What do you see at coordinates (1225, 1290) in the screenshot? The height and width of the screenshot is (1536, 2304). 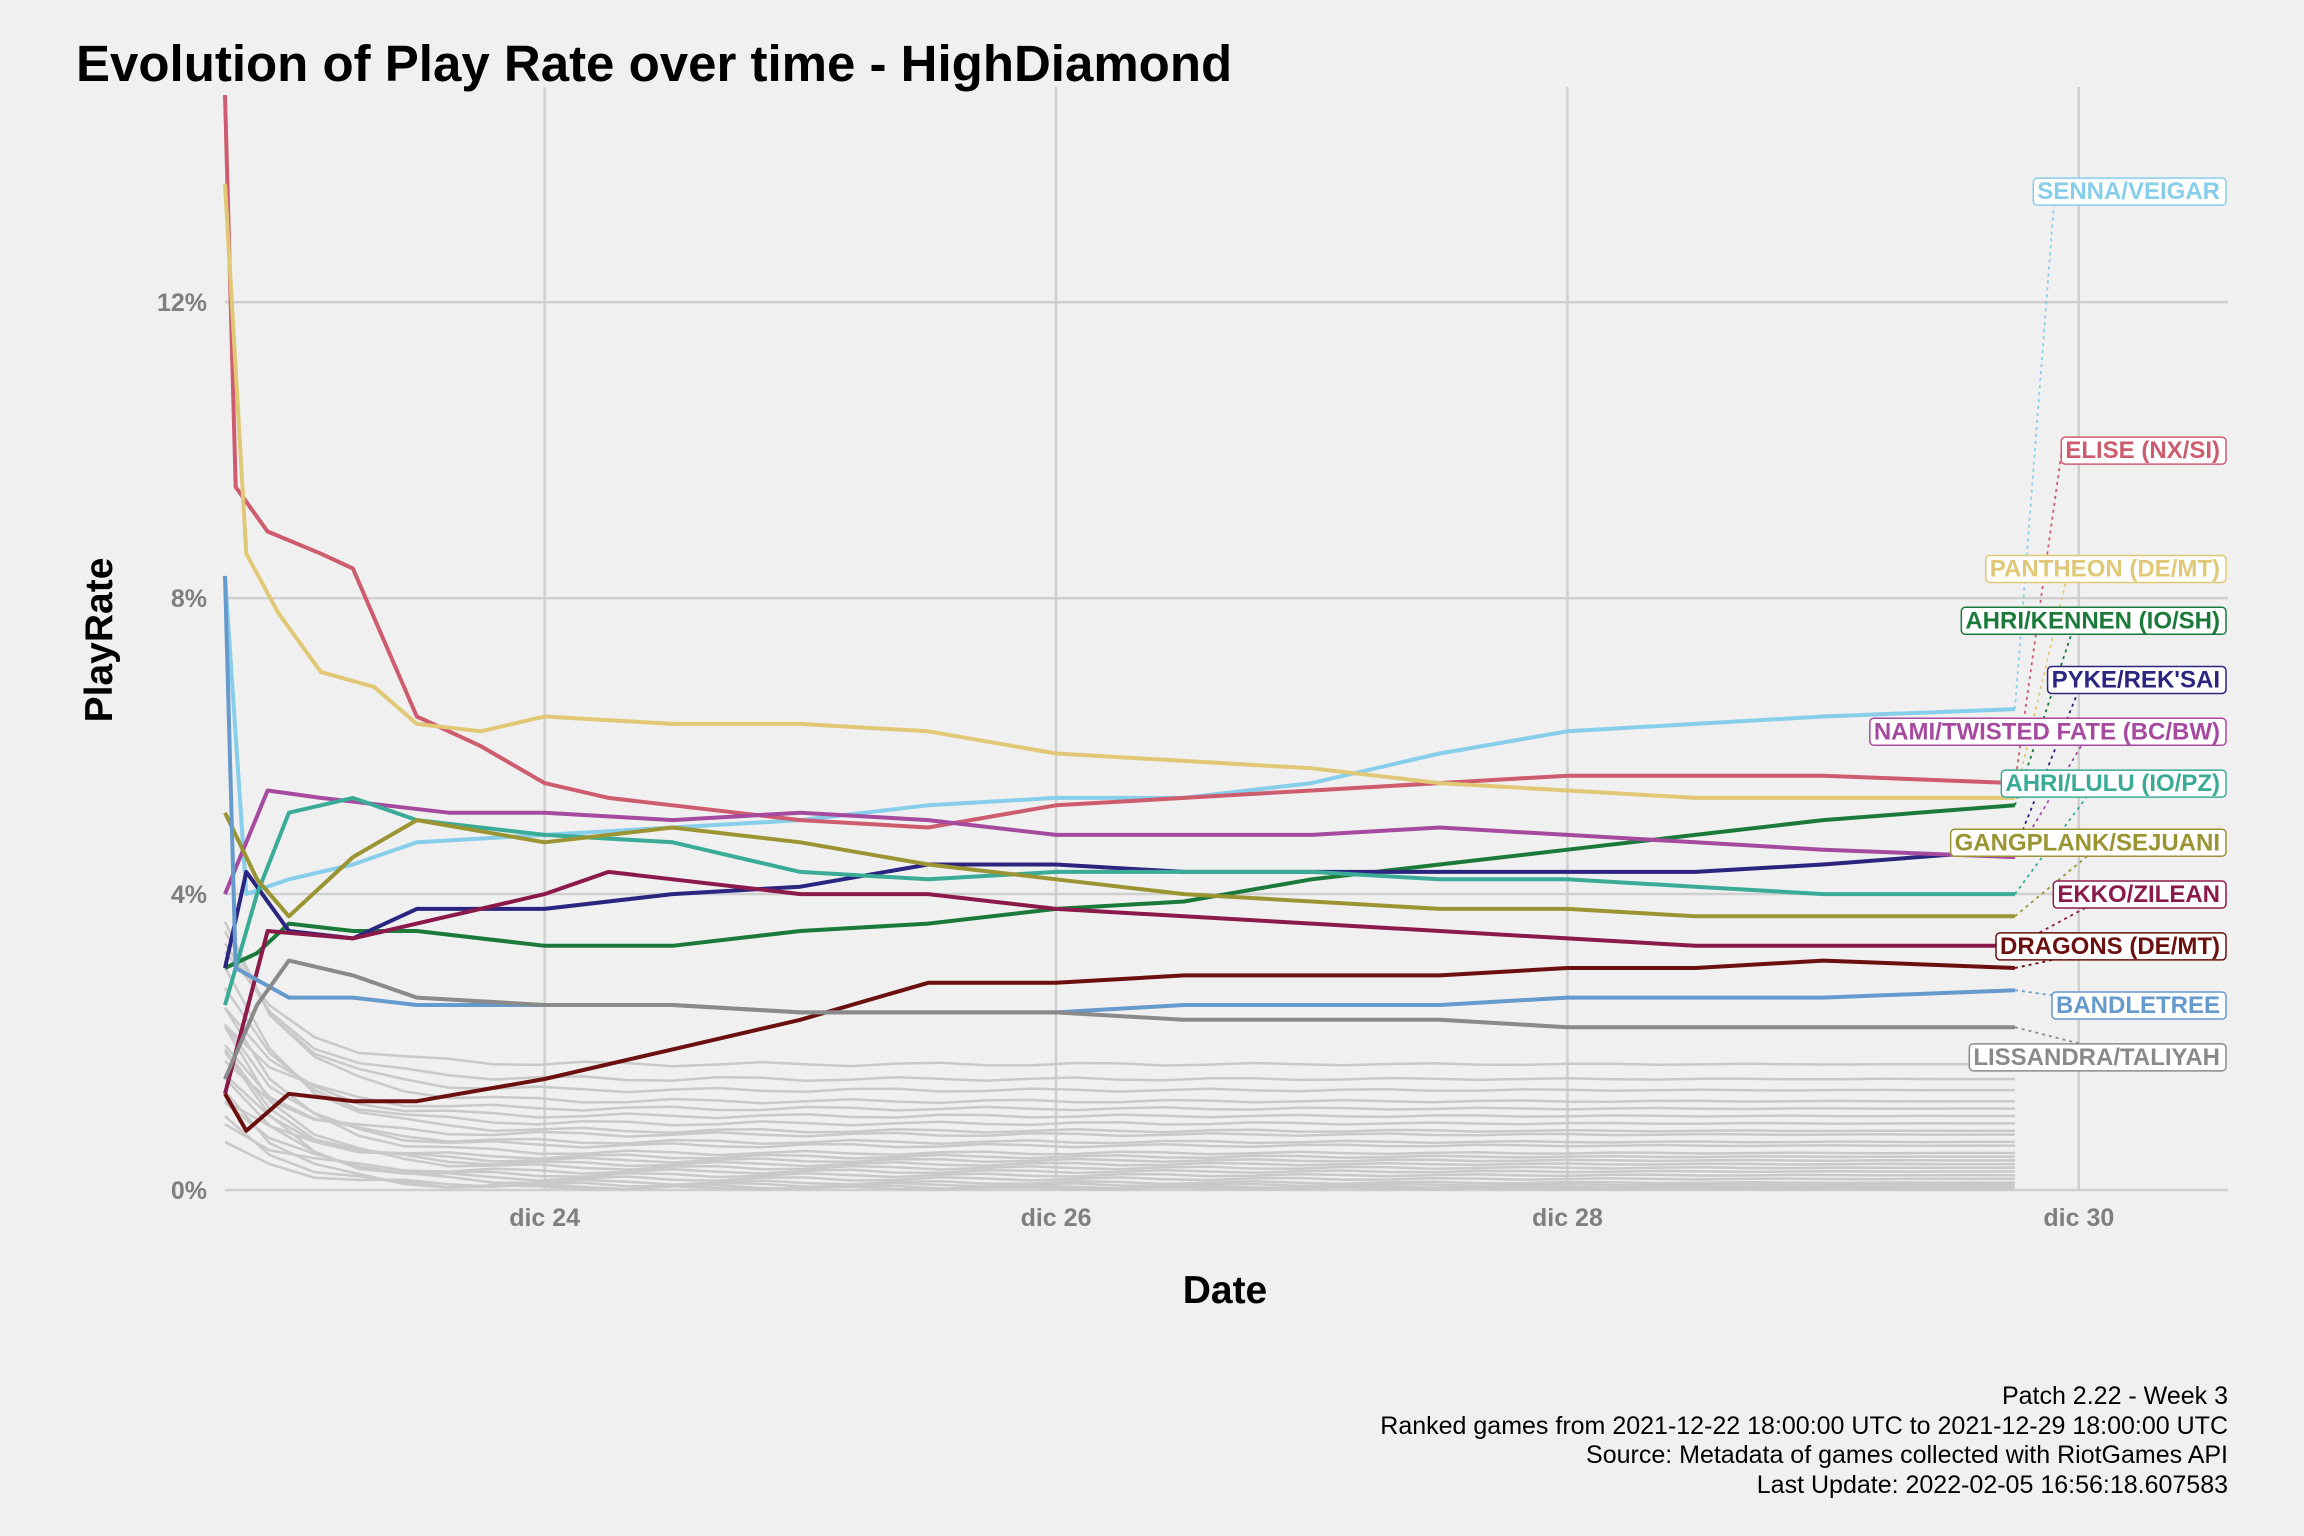 I see `x-axis-label: Date` at bounding box center [1225, 1290].